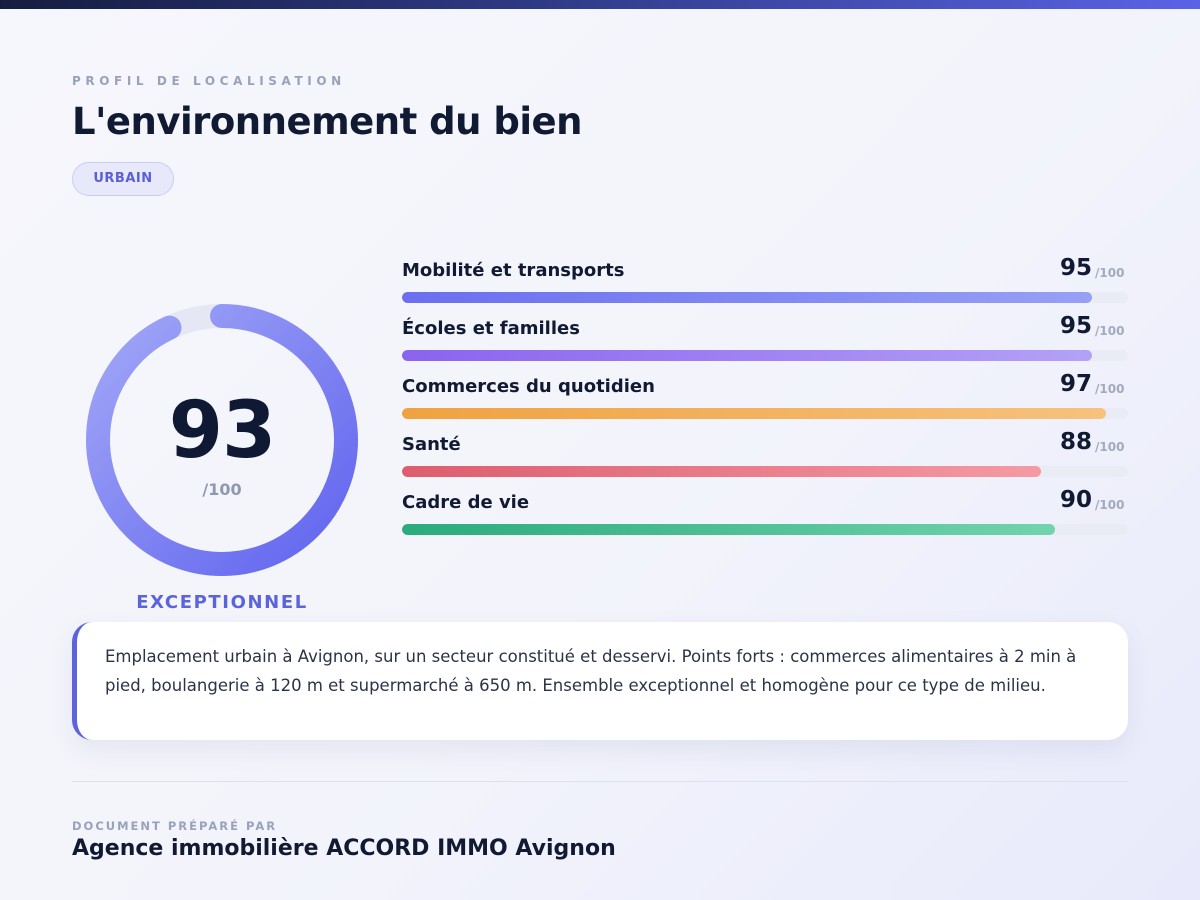 This screenshot has height=900, width=1200. I want to click on page-title: L'environnement du bien, so click(327, 121).